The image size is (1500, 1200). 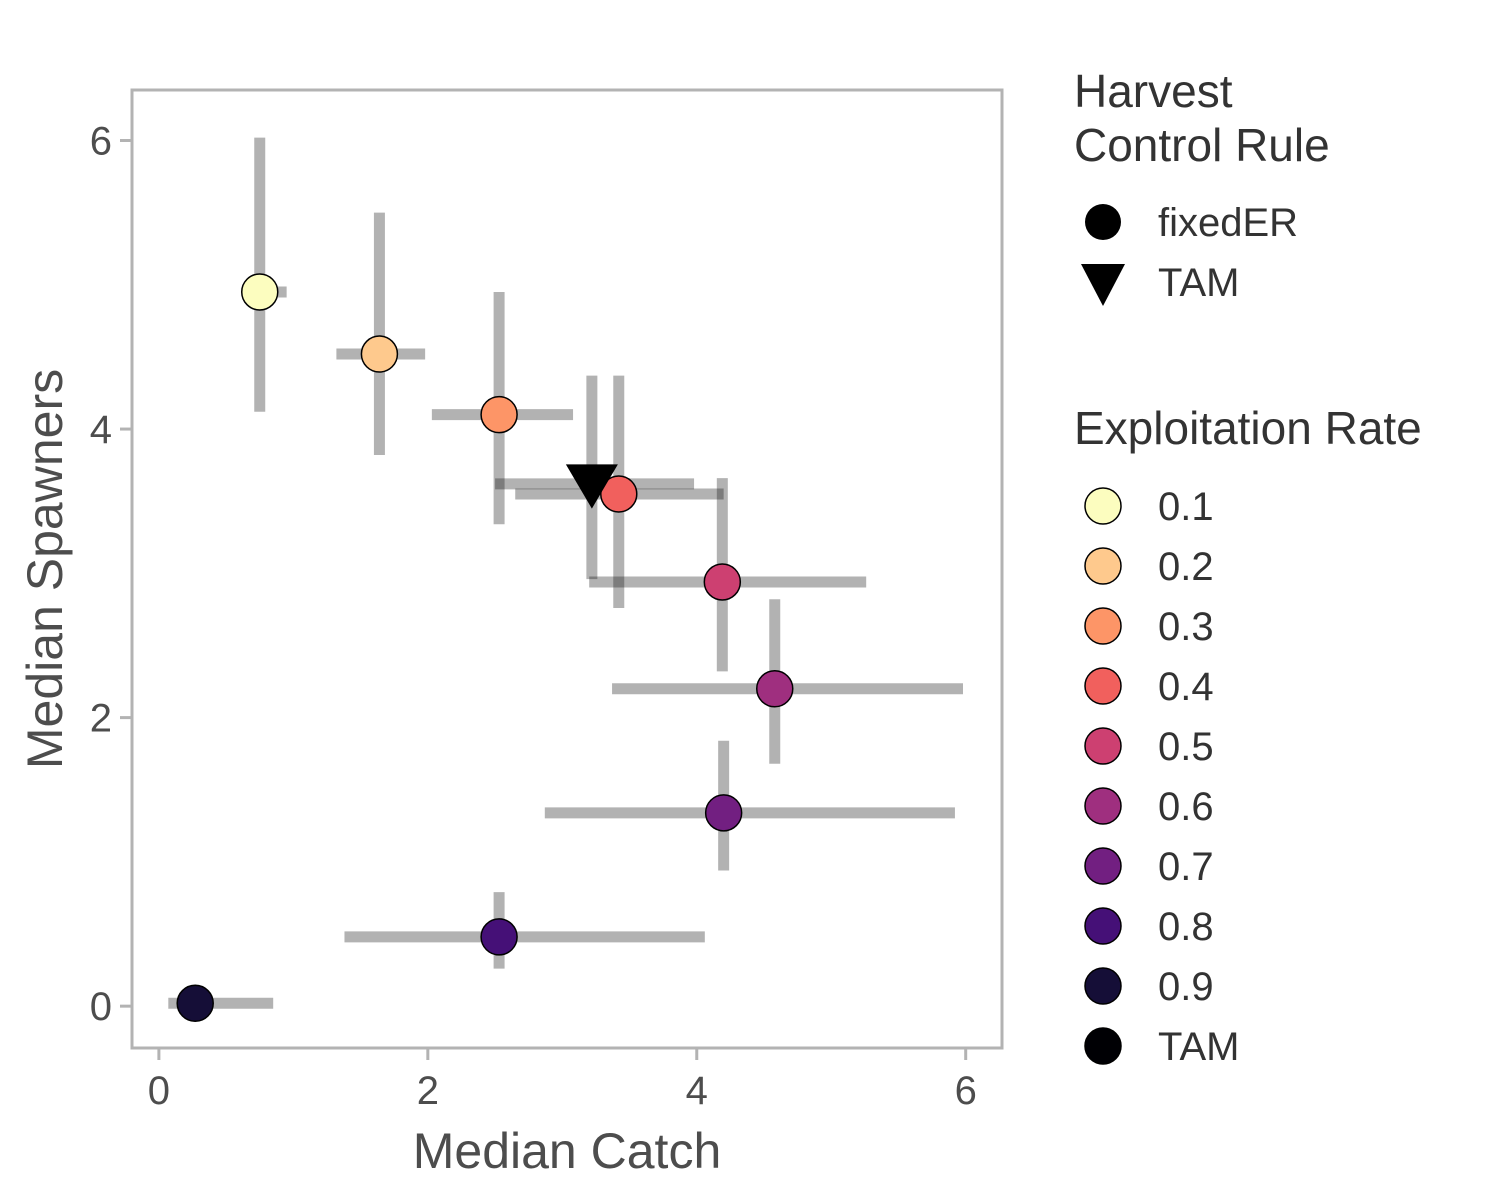 I want to click on x-tick-label: 6, so click(x=966, y=1091).